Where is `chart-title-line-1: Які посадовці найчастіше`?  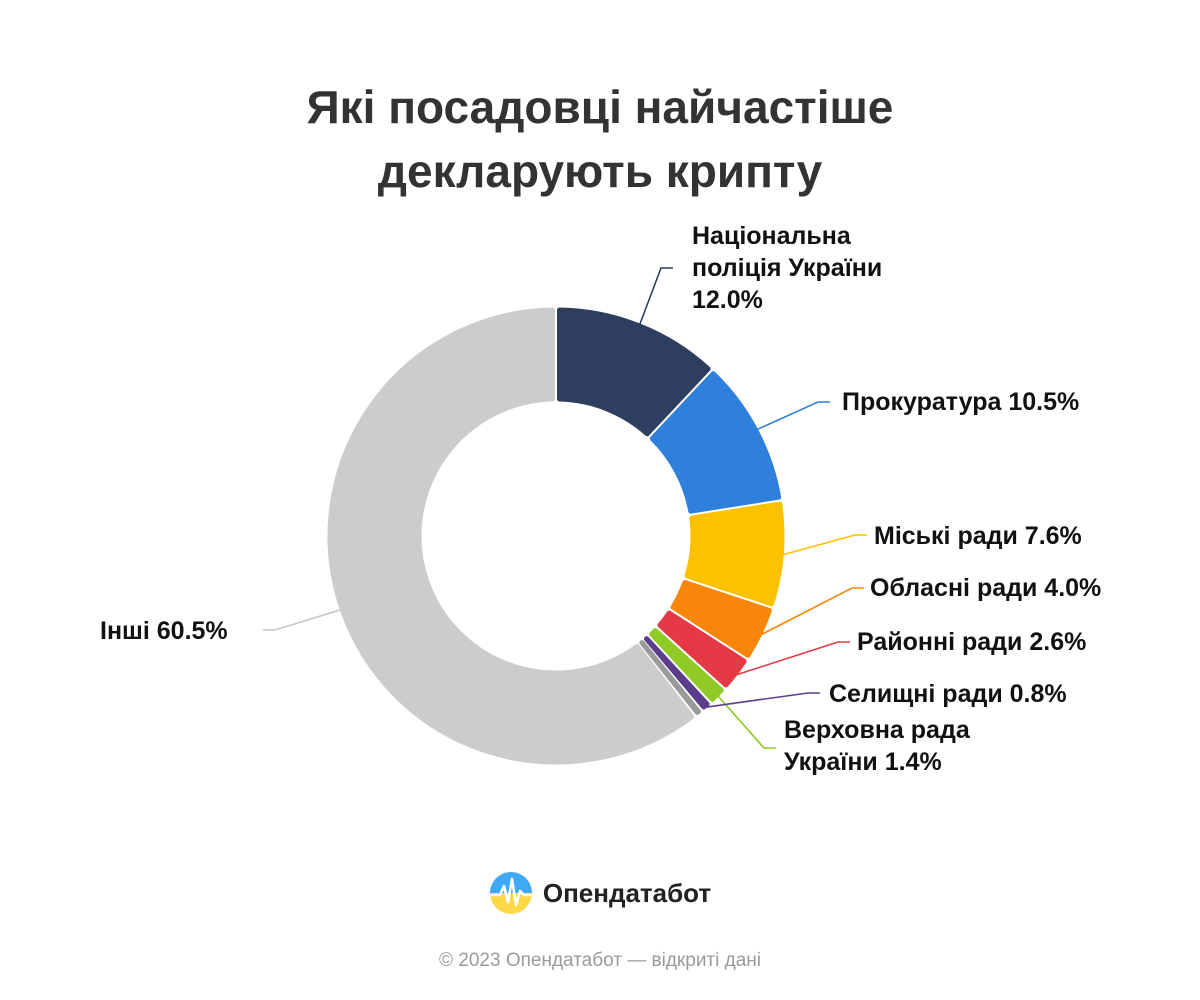 chart-title-line-1: Які посадовці найчастіше is located at coordinates (600, 106).